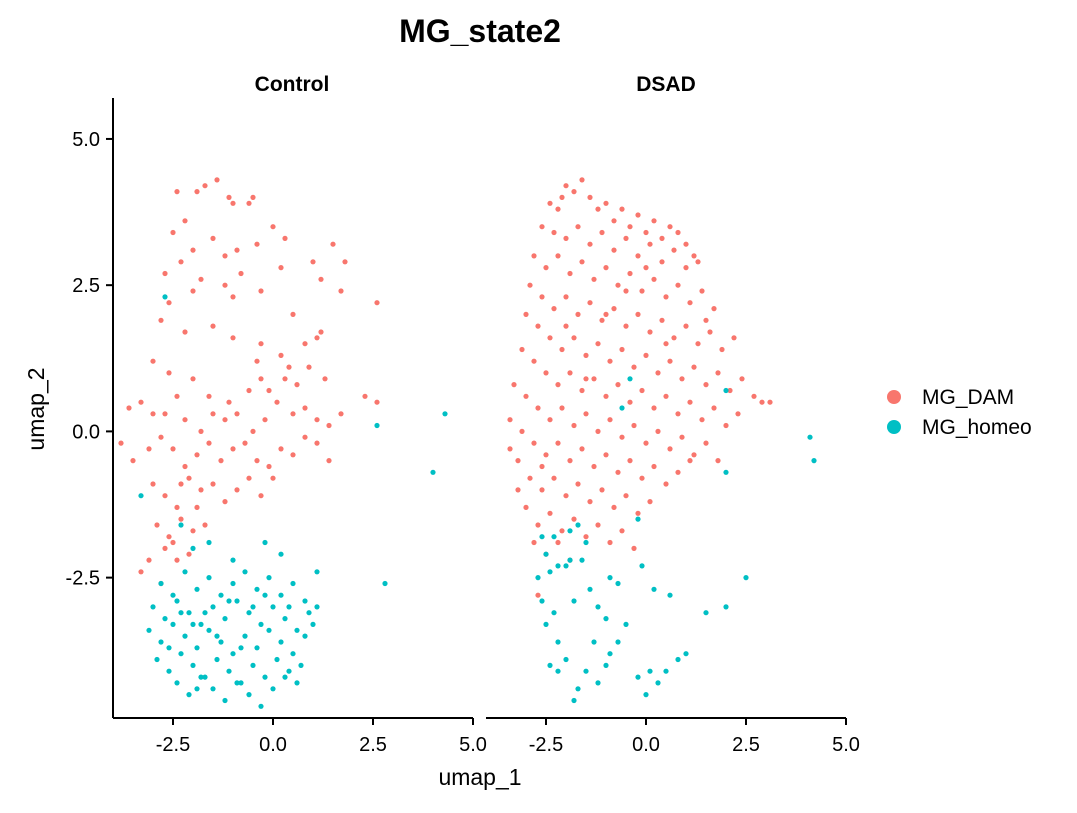 This screenshot has height=813, width=1077. I want to click on legend-key-mg-homeo, so click(894, 427).